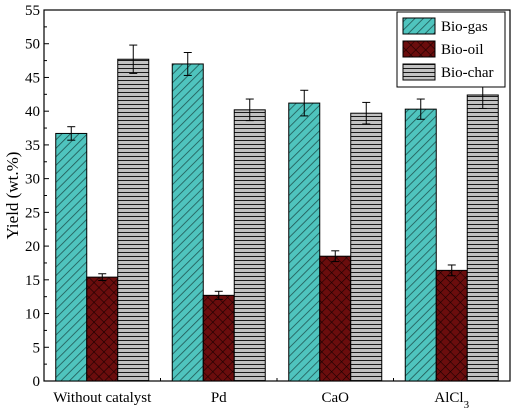 The width and height of the screenshot is (514, 418). What do you see at coordinates (32, 78) in the screenshot?
I see `y-tick-label: 45` at bounding box center [32, 78].